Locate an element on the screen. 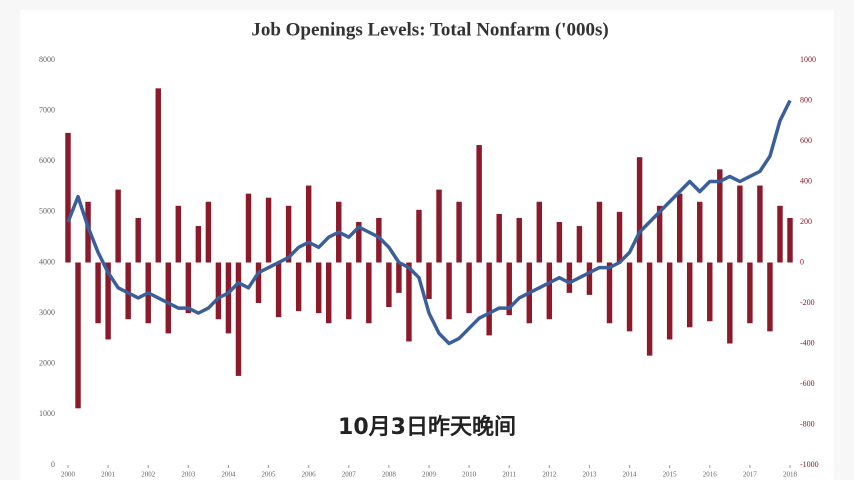  x-tick-label: 2011 is located at coordinates (509, 475).